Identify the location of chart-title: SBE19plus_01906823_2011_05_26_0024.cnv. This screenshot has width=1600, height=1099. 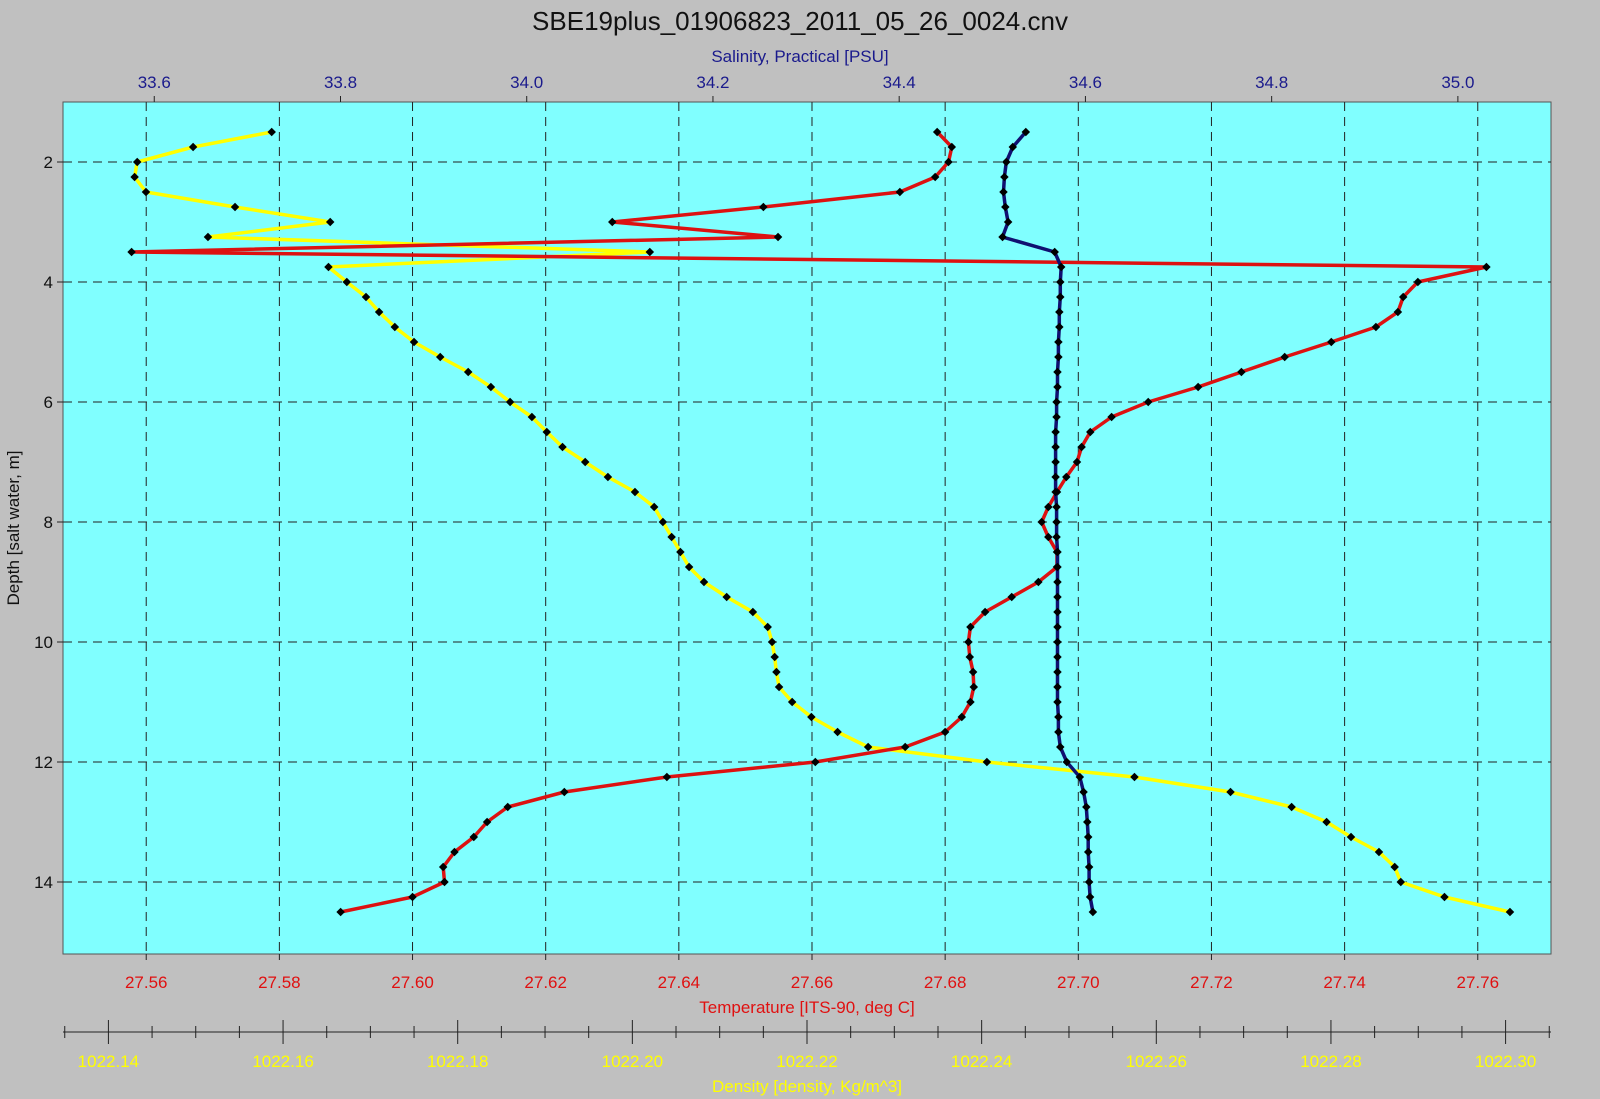
(800, 21).